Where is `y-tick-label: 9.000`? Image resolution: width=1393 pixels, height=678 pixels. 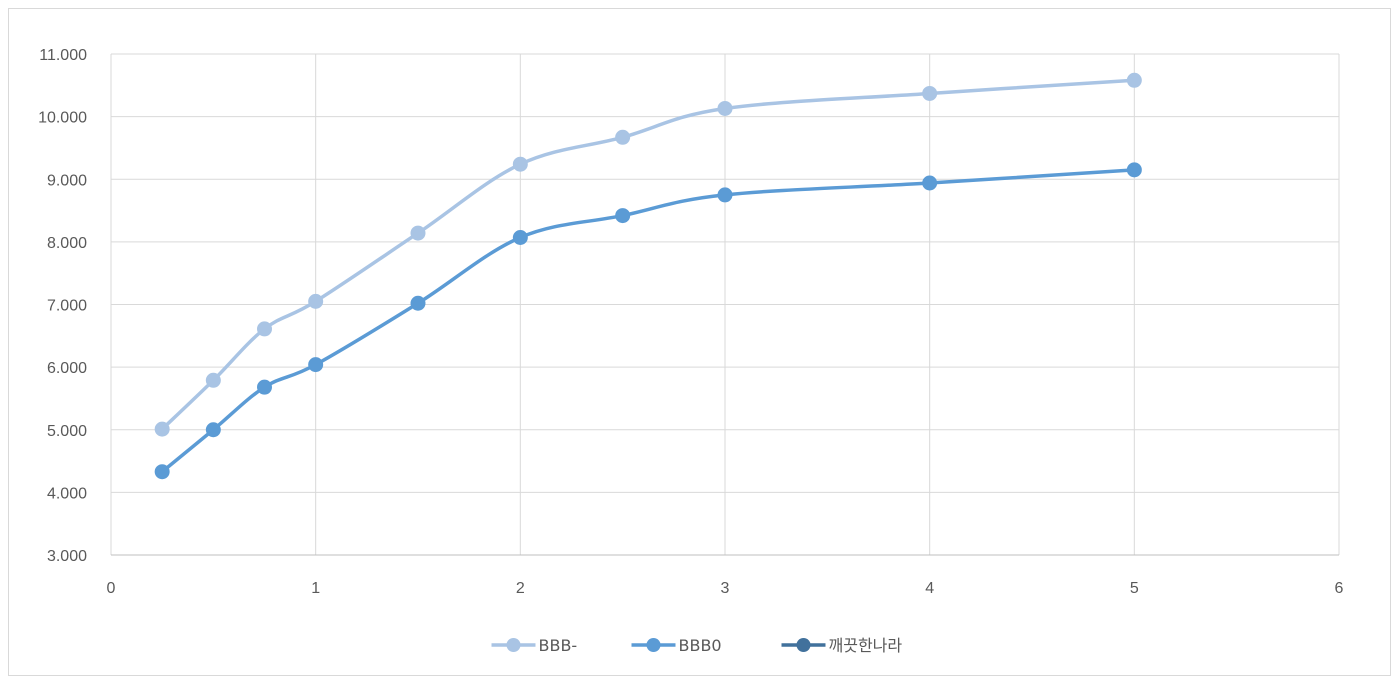 y-tick-label: 9.000 is located at coordinates (67, 180).